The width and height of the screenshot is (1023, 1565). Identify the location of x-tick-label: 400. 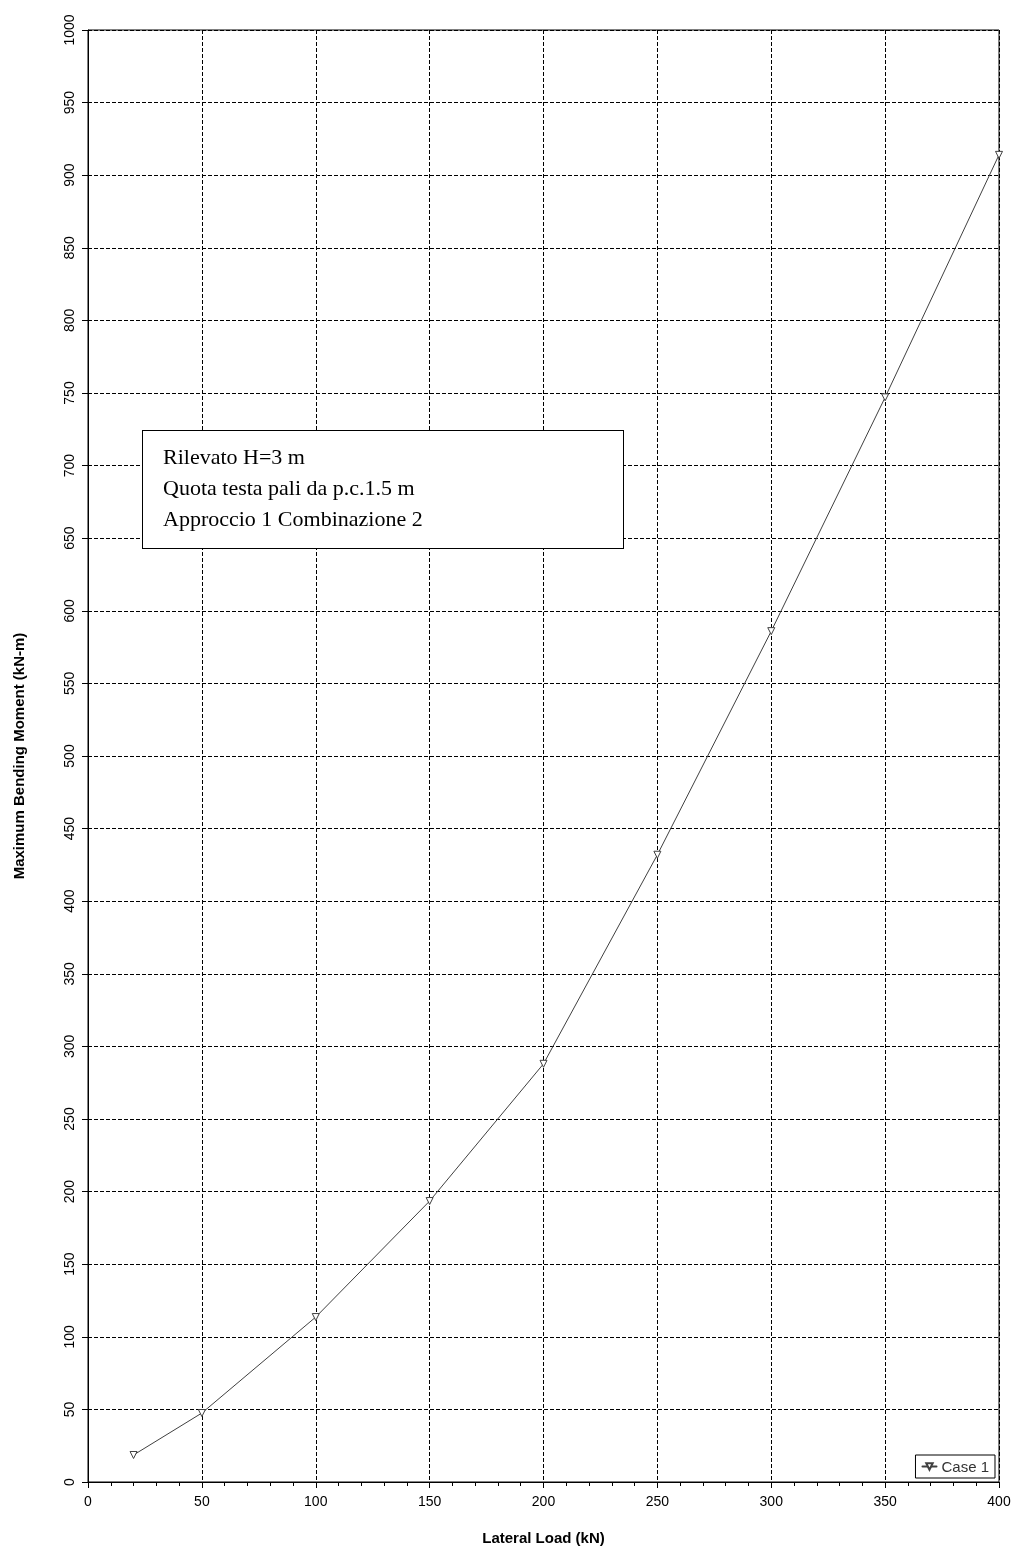
(999, 1501).